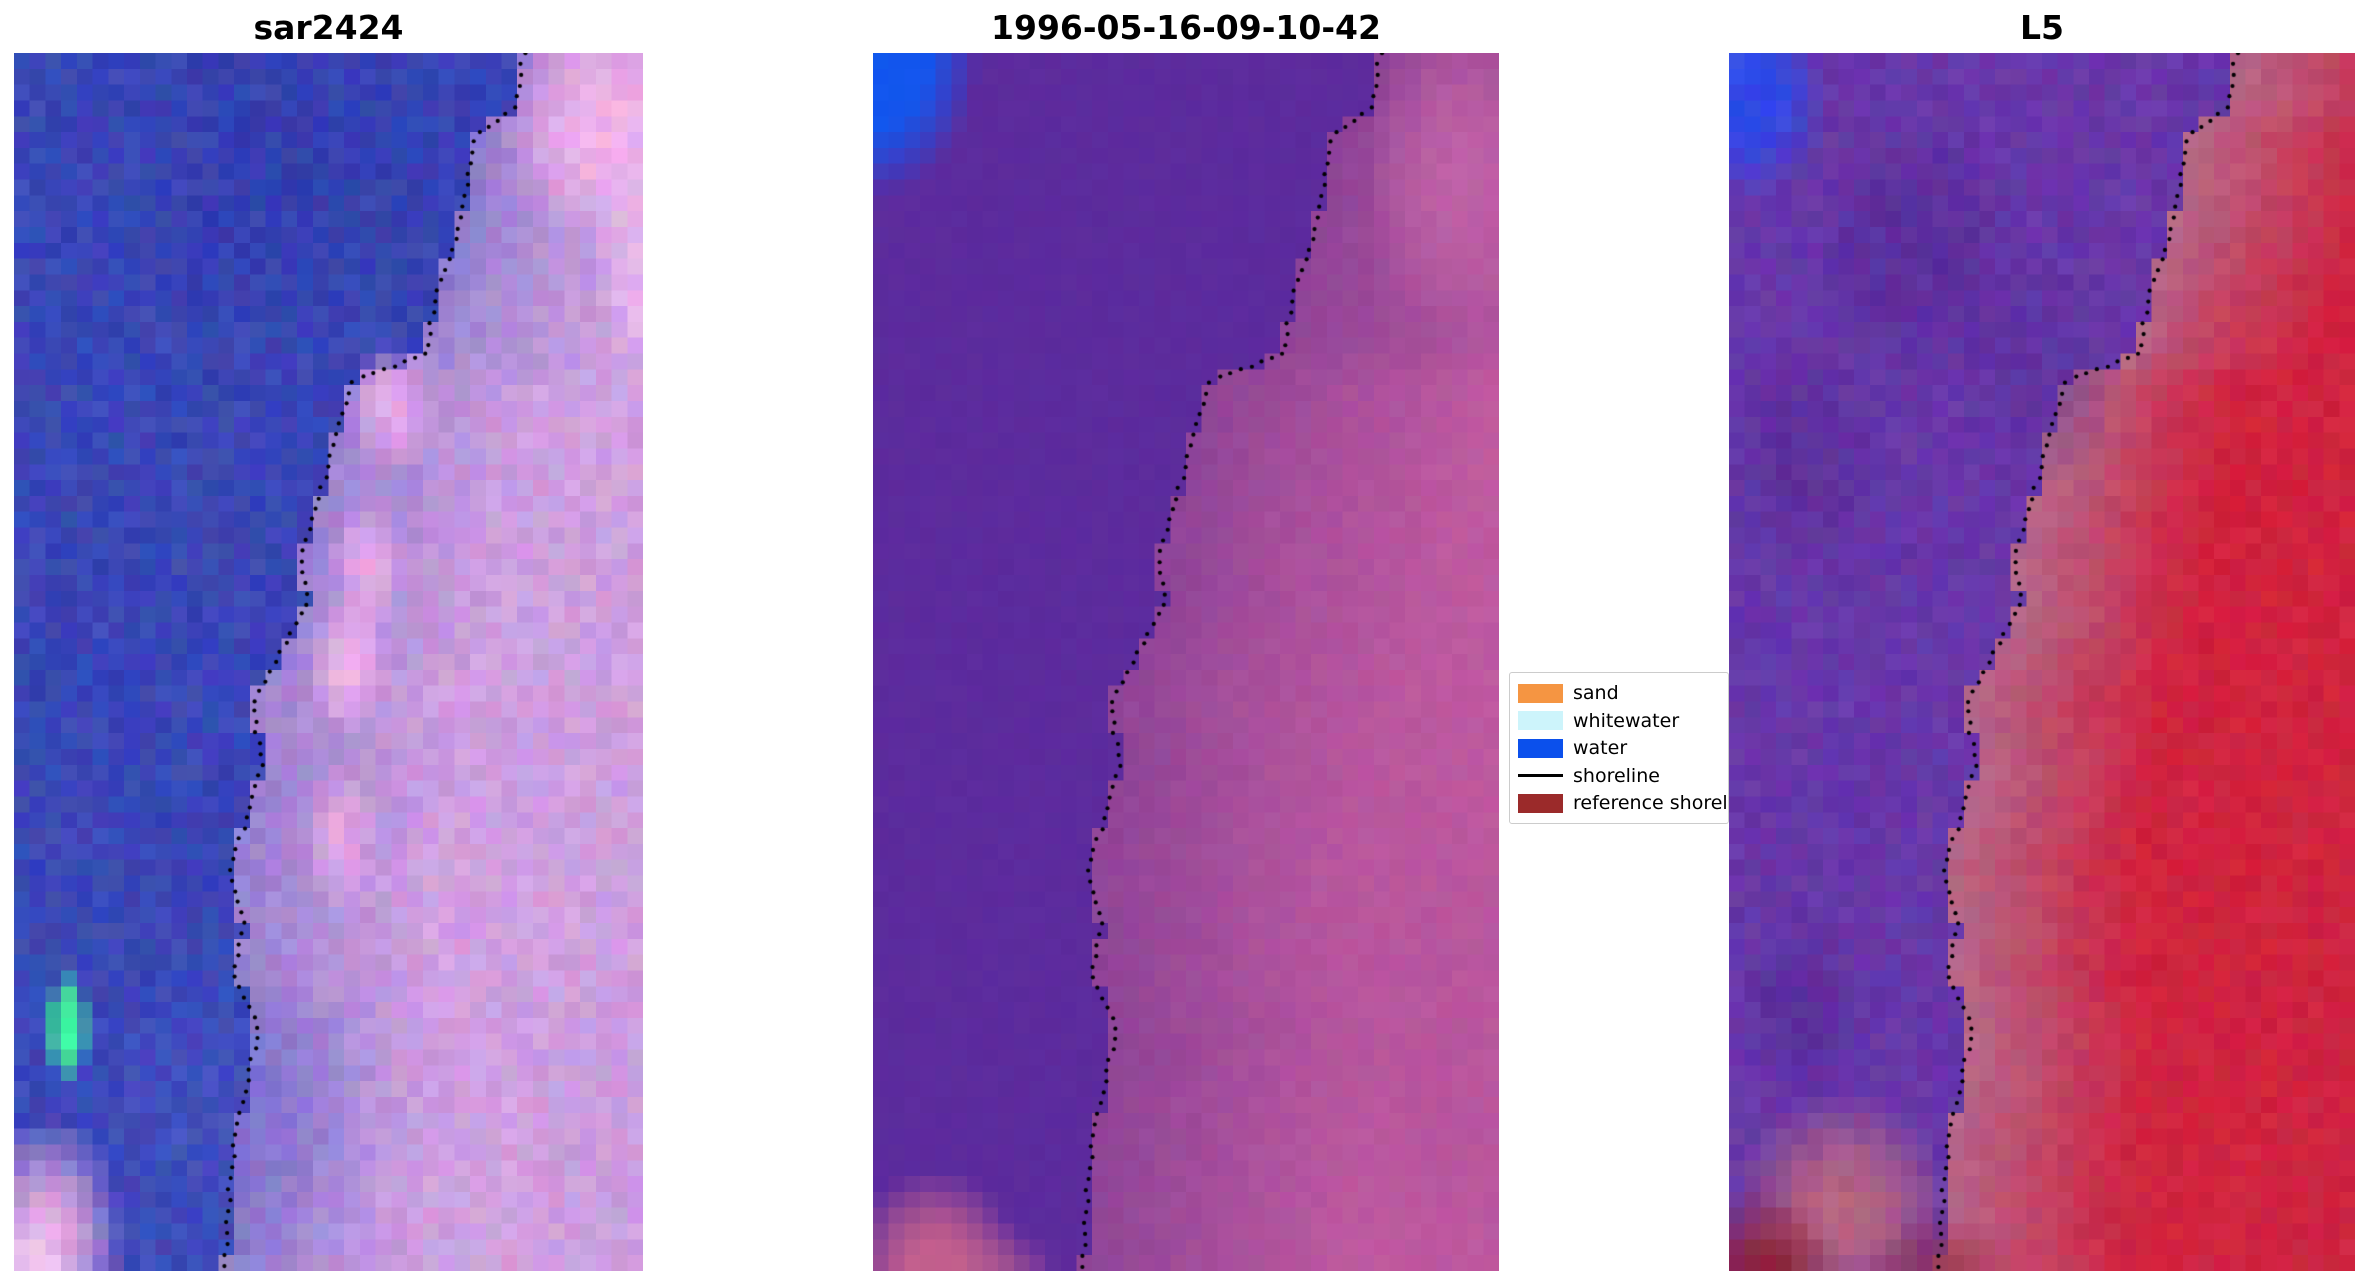 This screenshot has height=1283, width=2372. What do you see at coordinates (328, 27) in the screenshot?
I see `panel-title-sar2424: sar2424` at bounding box center [328, 27].